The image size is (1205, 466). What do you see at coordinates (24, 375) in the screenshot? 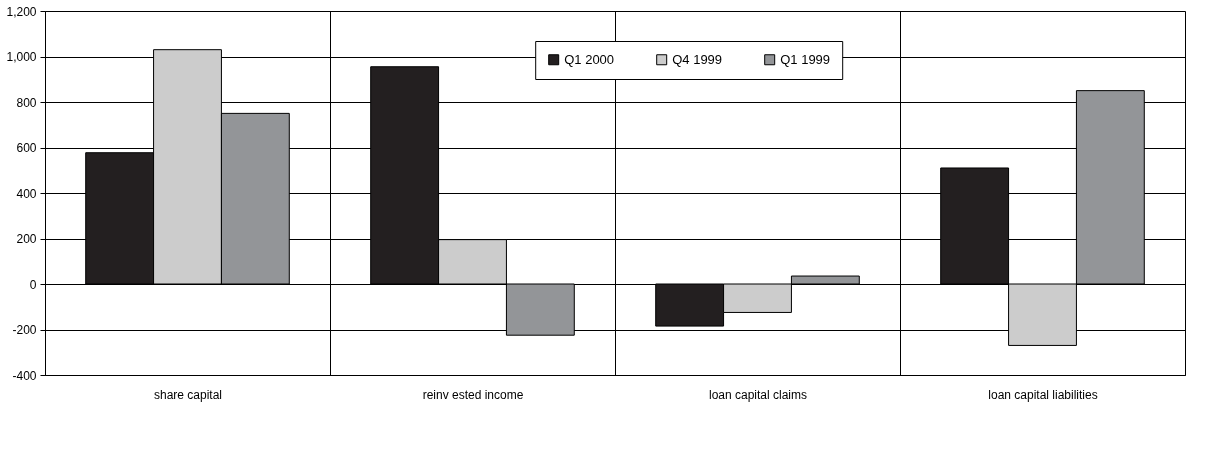
I see `y-tick-label: -400` at bounding box center [24, 375].